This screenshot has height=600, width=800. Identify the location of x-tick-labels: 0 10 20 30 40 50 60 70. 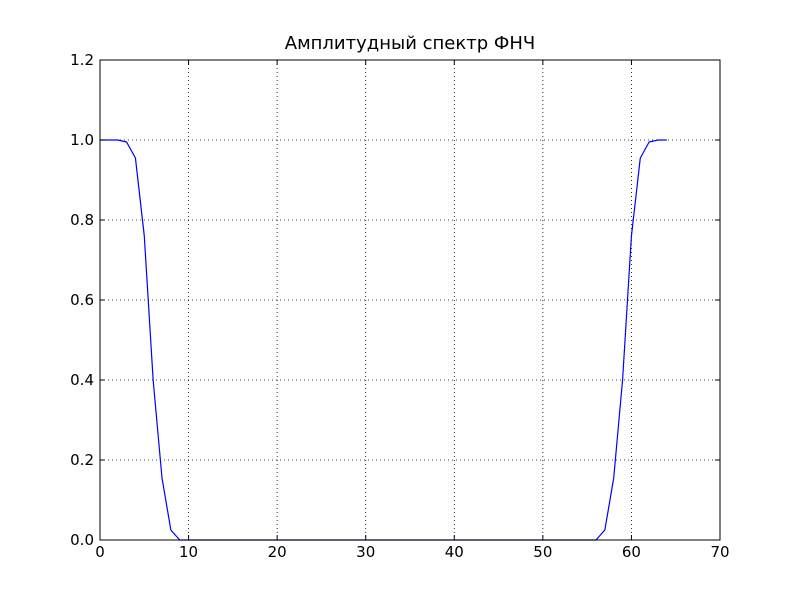
(412, 552).